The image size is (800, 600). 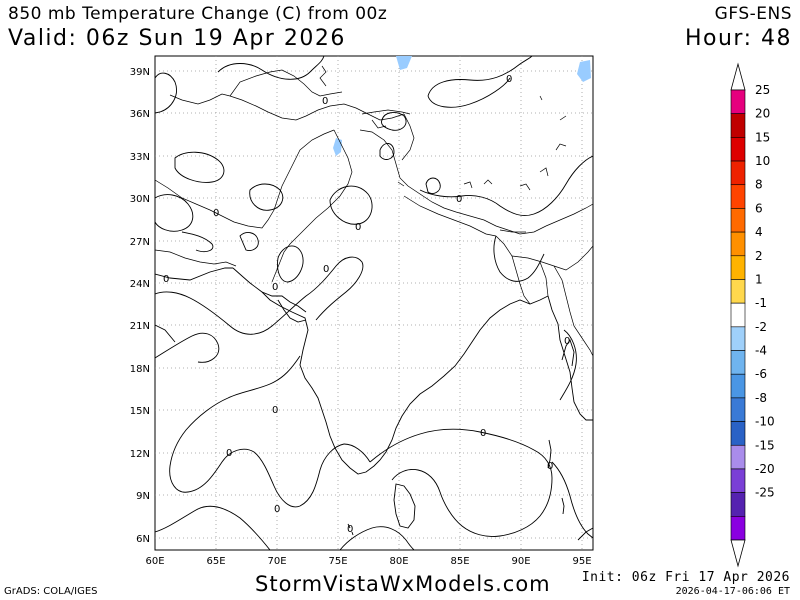 What do you see at coordinates (337, 561) in the screenshot?
I see `lon-label: 75E` at bounding box center [337, 561].